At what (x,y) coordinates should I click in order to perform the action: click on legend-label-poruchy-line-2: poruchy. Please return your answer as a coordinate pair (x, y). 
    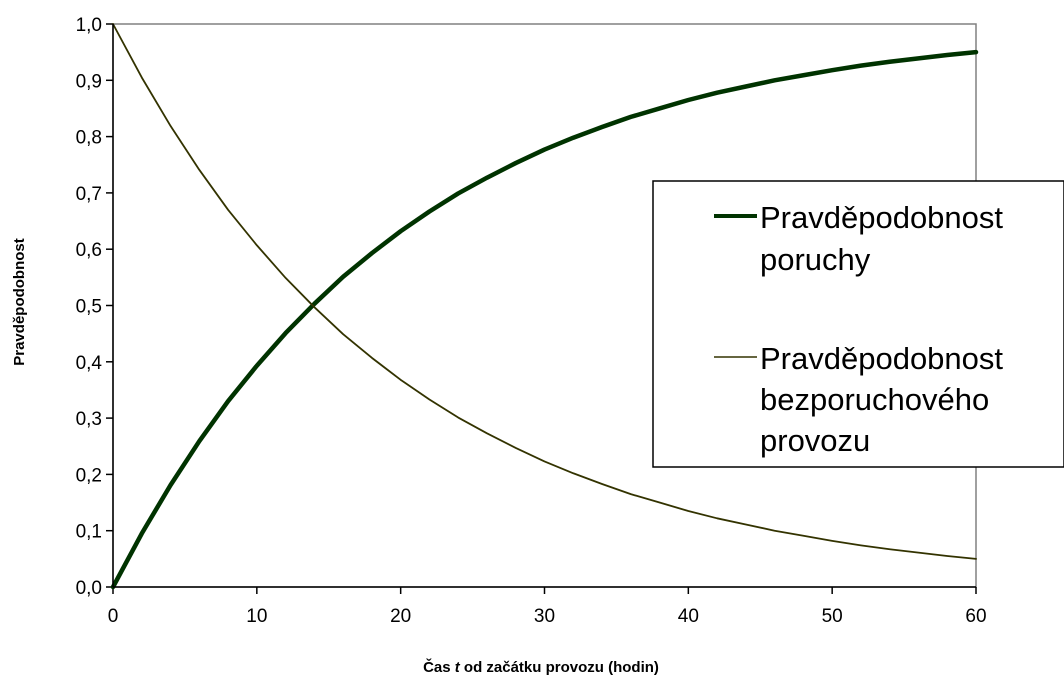
    Looking at the image, I should click on (815, 259).